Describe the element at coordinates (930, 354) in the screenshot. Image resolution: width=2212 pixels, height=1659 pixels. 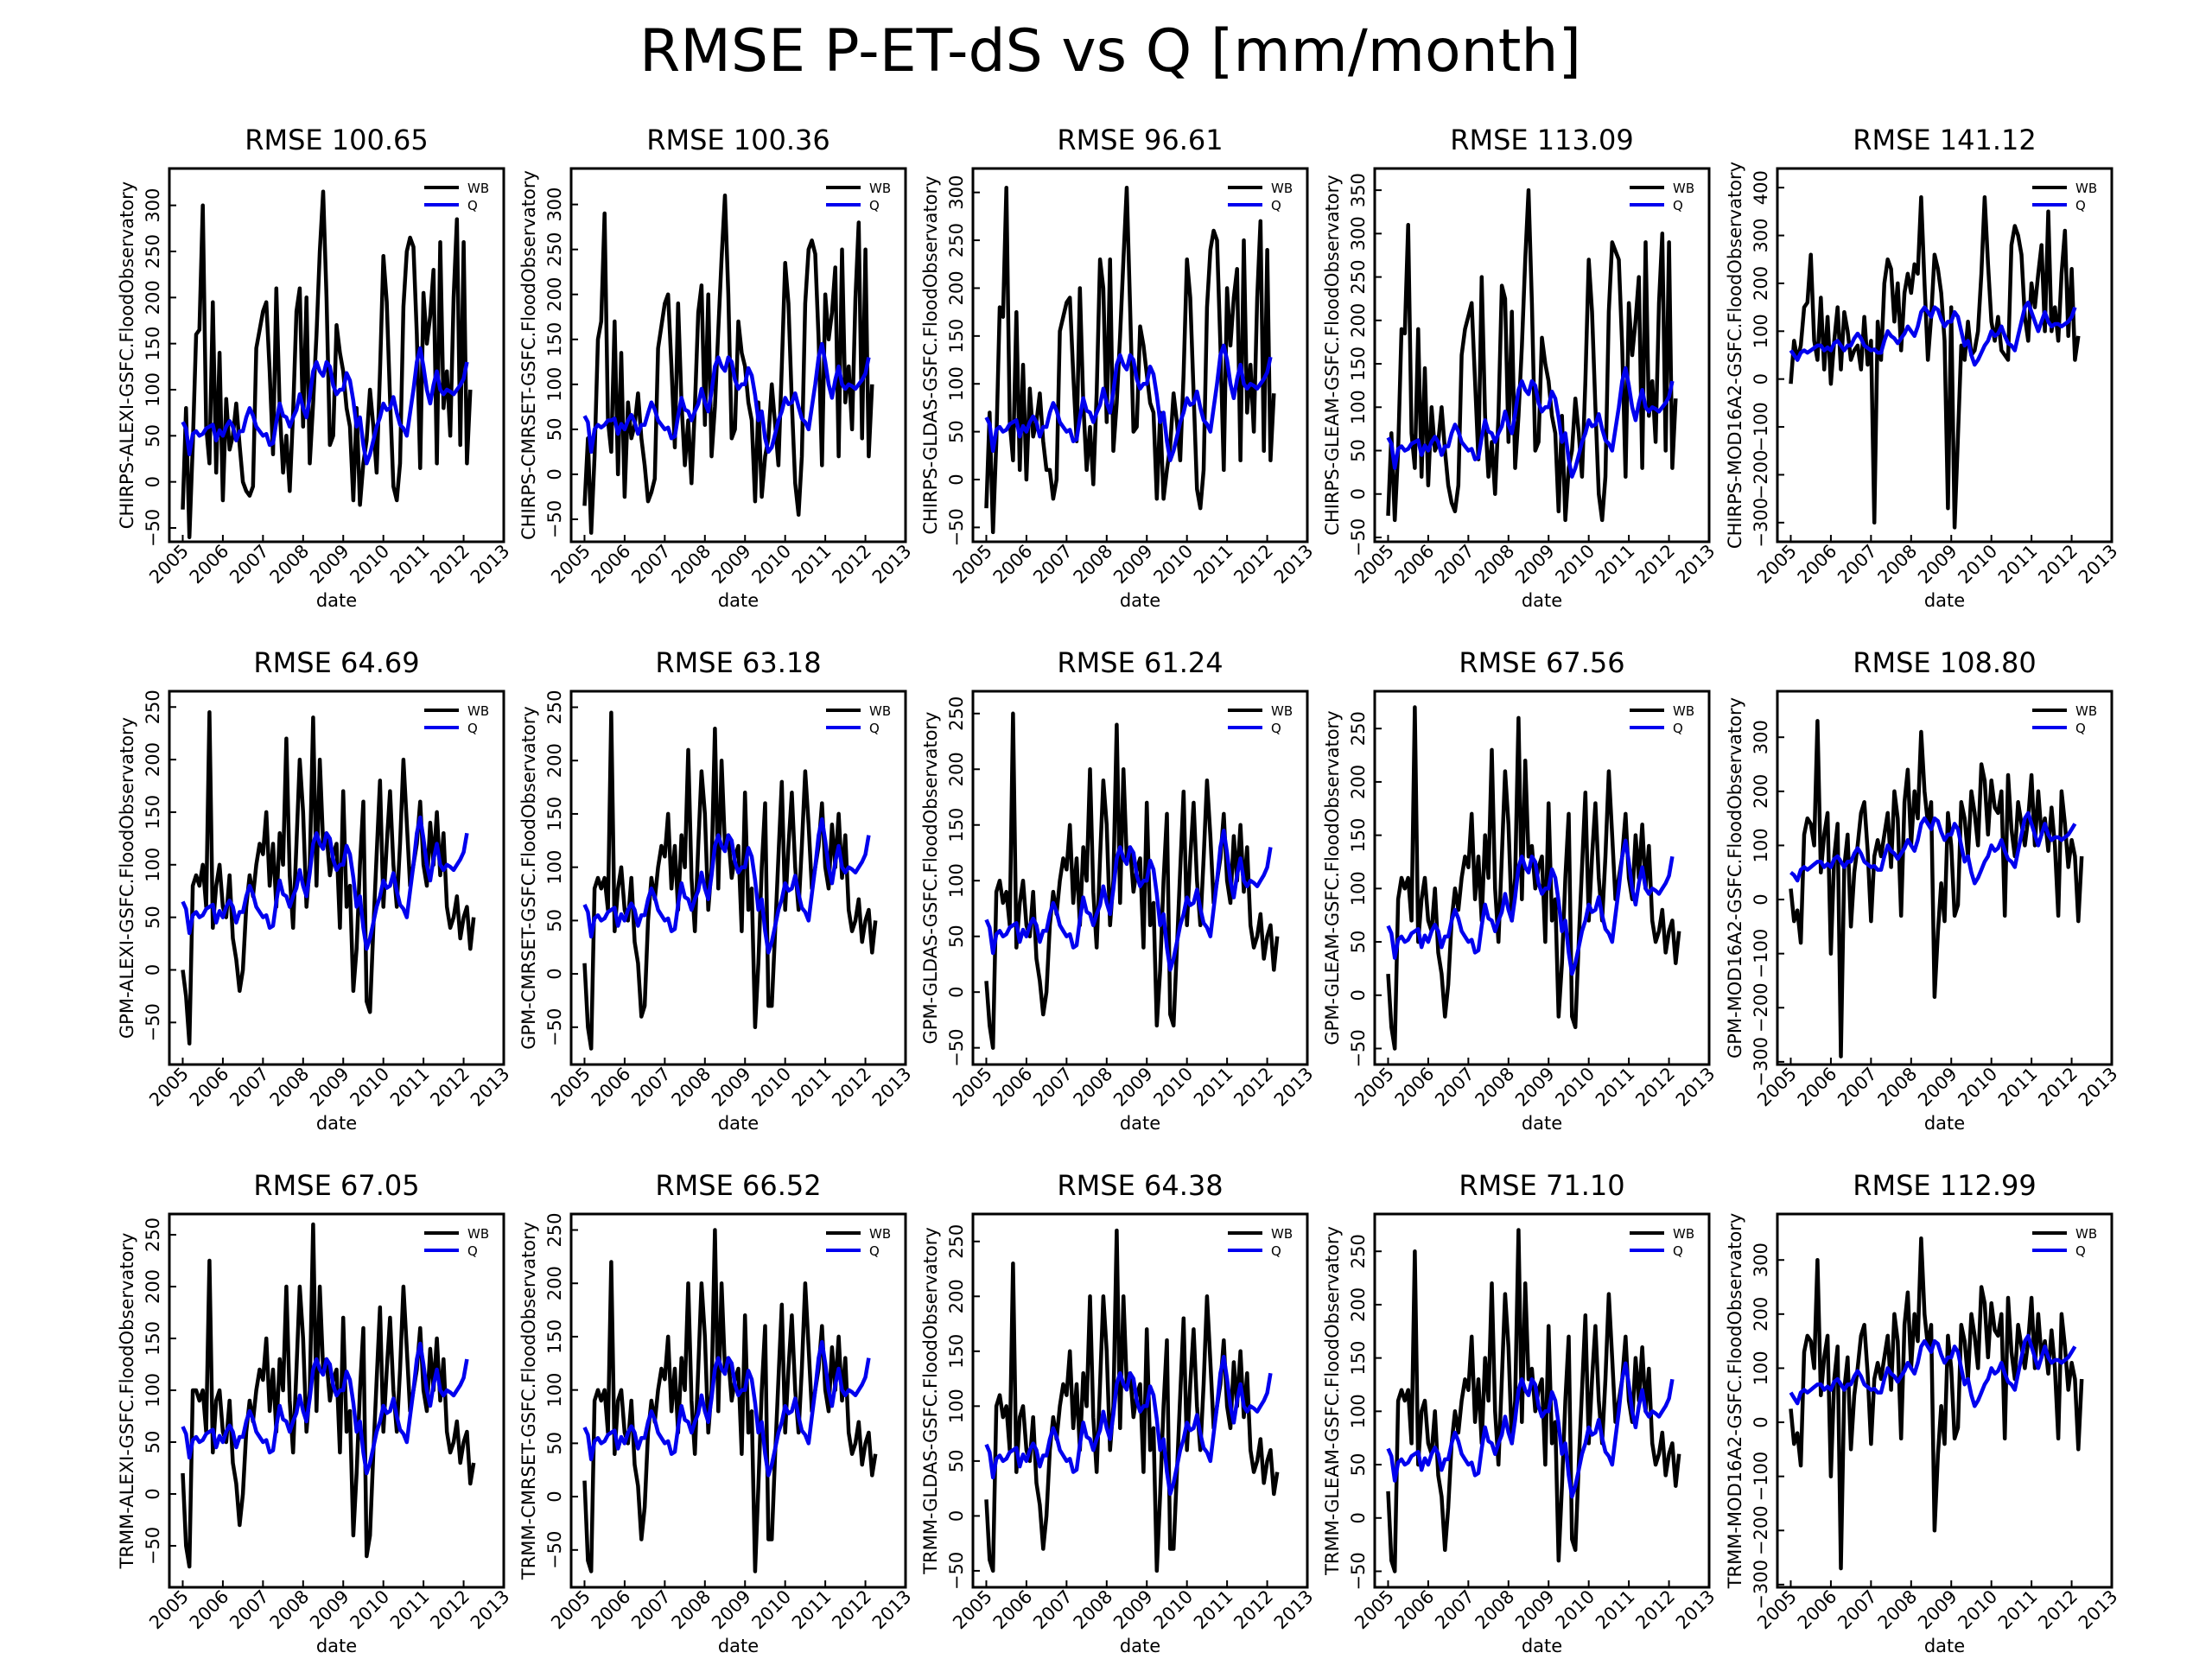
I see `y-axis-label: CHIRPS-GLDAS-GSFC.FloodObservatory` at that location.